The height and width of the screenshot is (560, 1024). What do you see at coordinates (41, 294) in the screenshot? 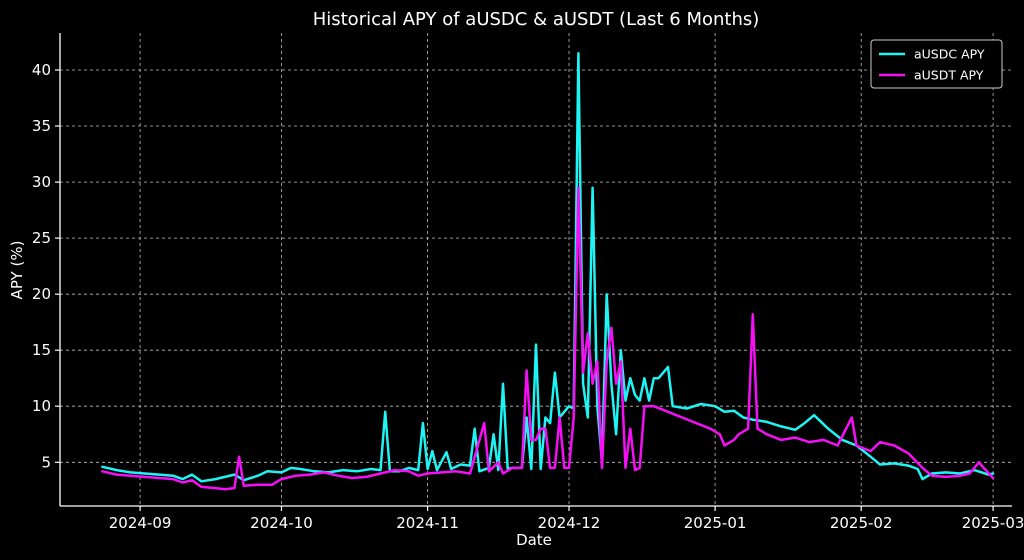
I see `y-tick-label: 20` at bounding box center [41, 294].